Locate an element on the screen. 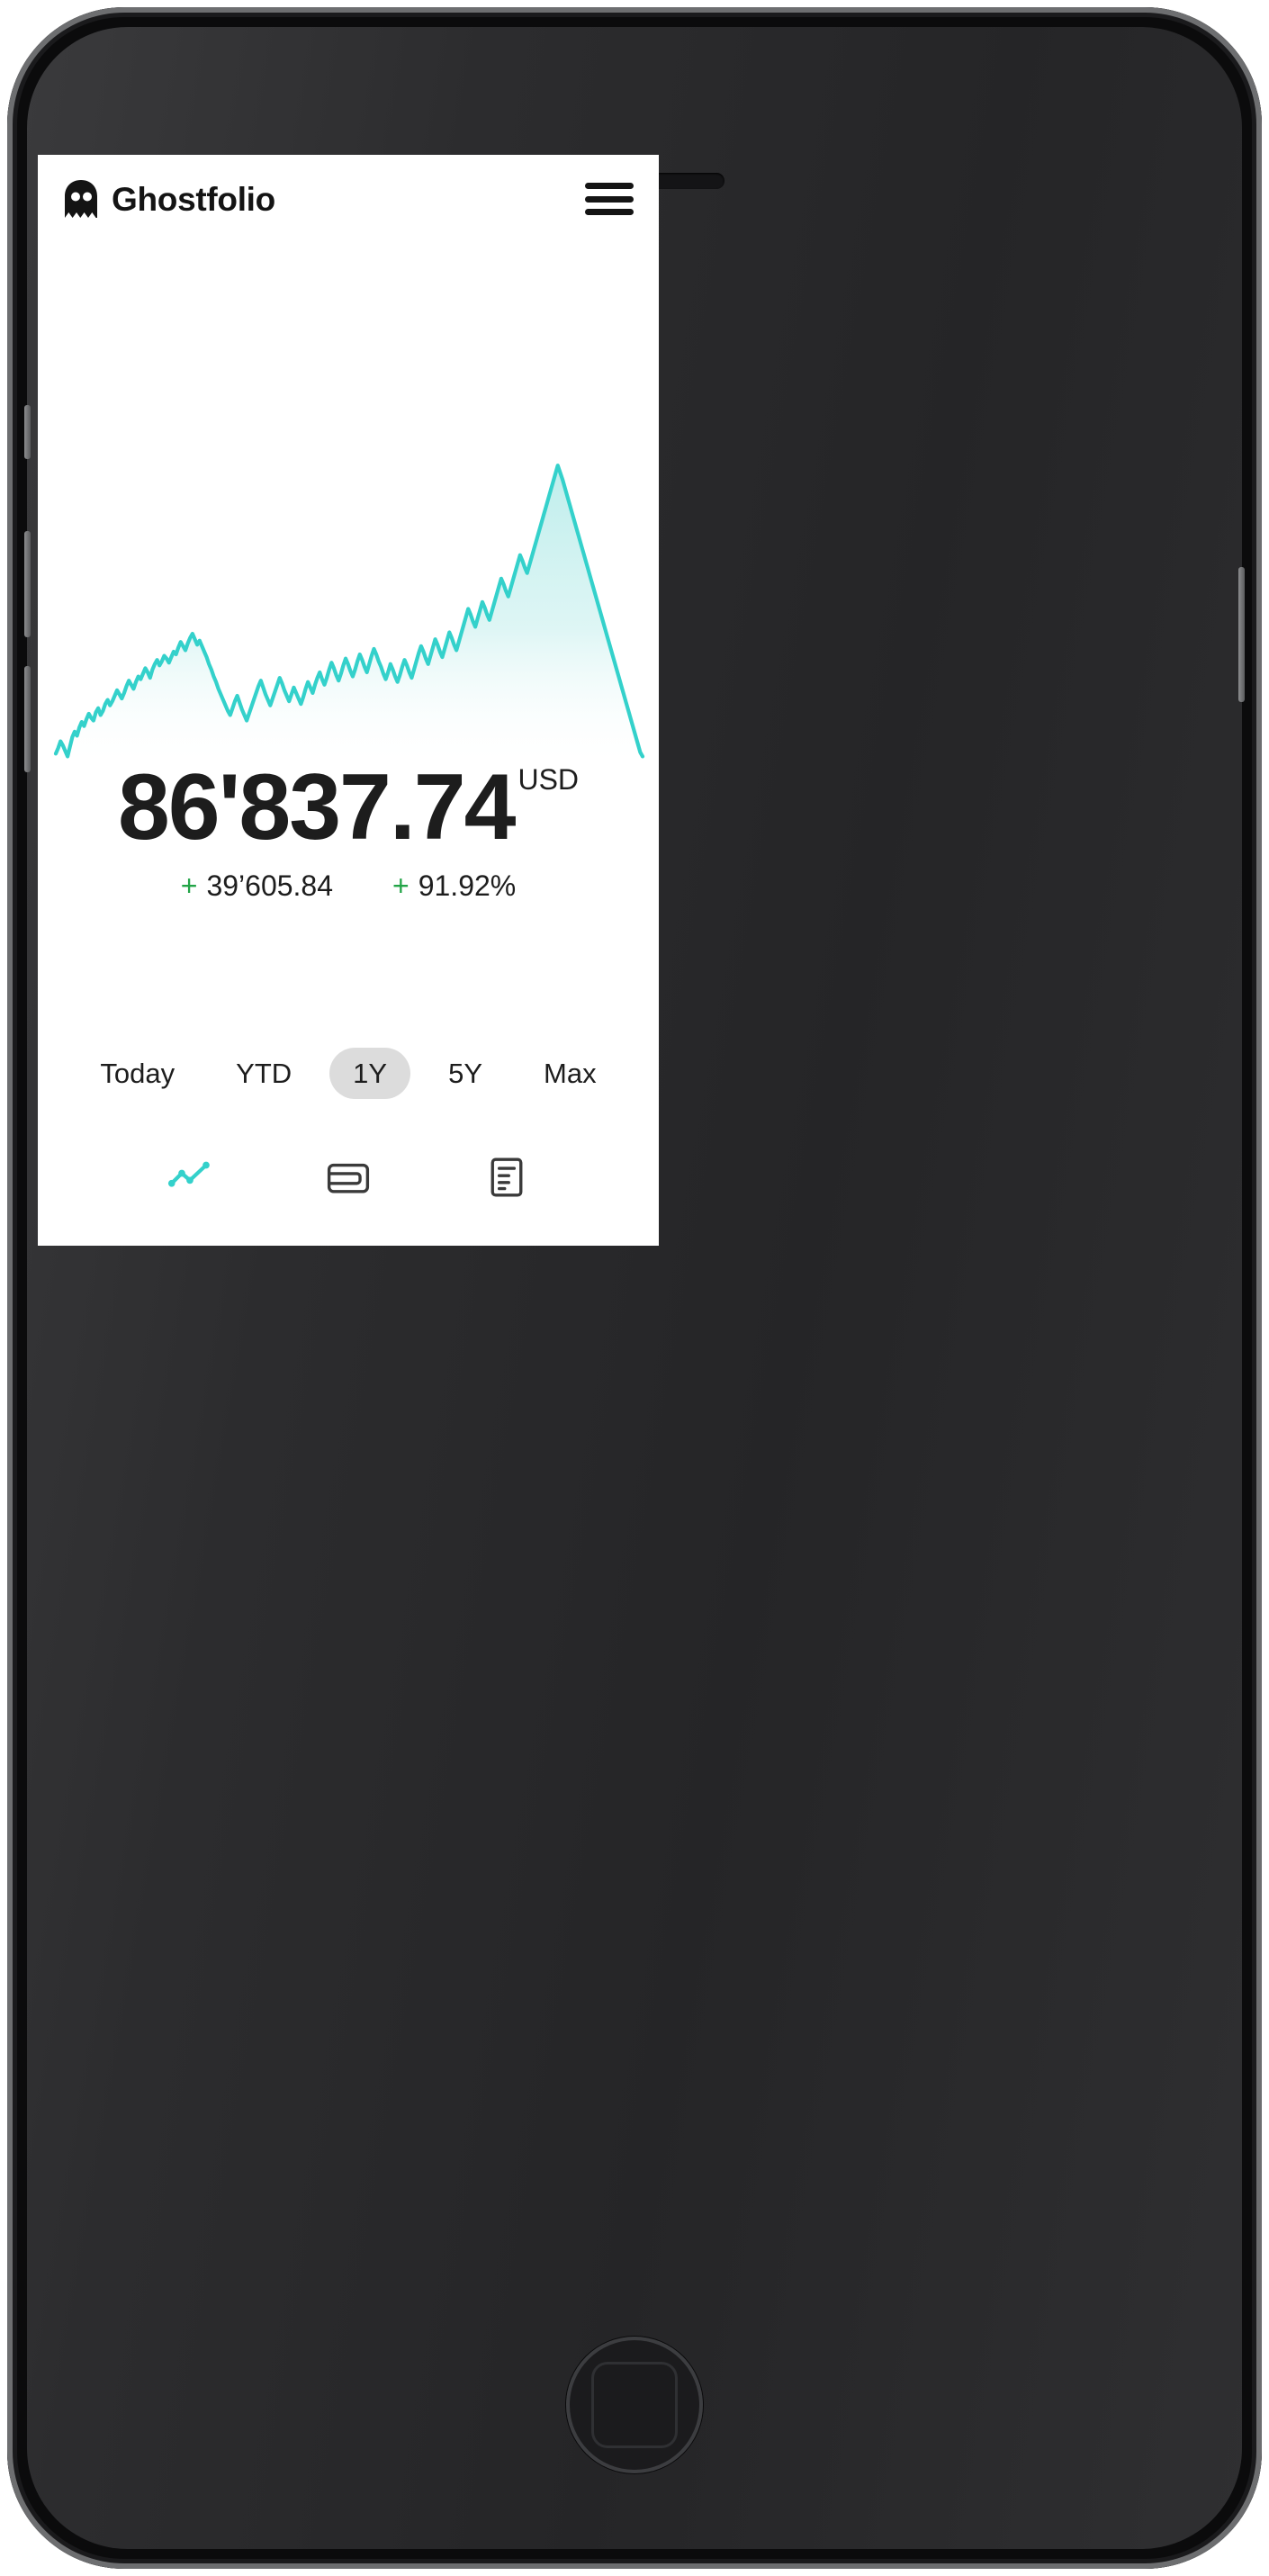 This screenshot has height=2576, width=1269. home-button is located at coordinates (634, 2405).